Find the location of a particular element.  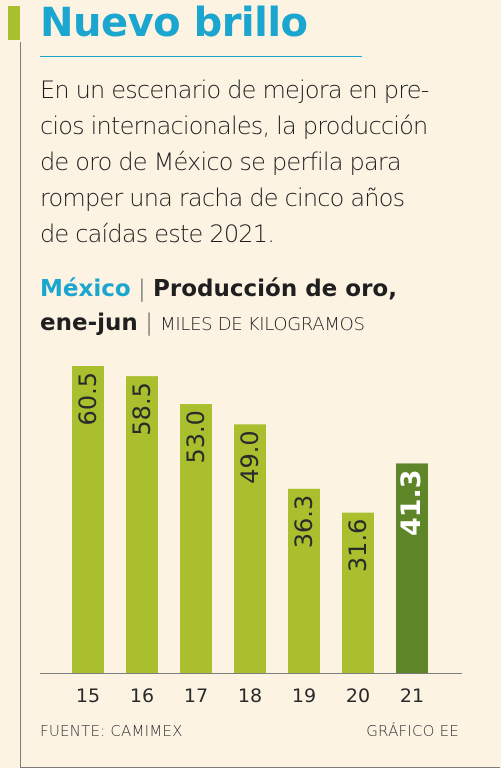

data-label-18: 49.0 is located at coordinates (250, 456).